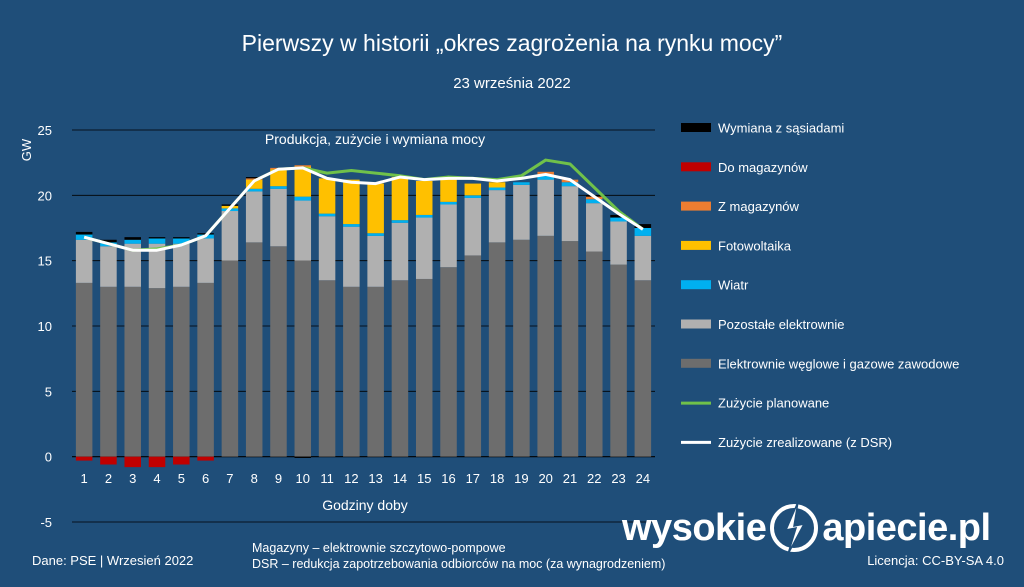 Image resolution: width=1024 pixels, height=587 pixels. What do you see at coordinates (935, 560) in the screenshot?
I see `license: Licencja: CC-BY-SA 4.0` at bounding box center [935, 560].